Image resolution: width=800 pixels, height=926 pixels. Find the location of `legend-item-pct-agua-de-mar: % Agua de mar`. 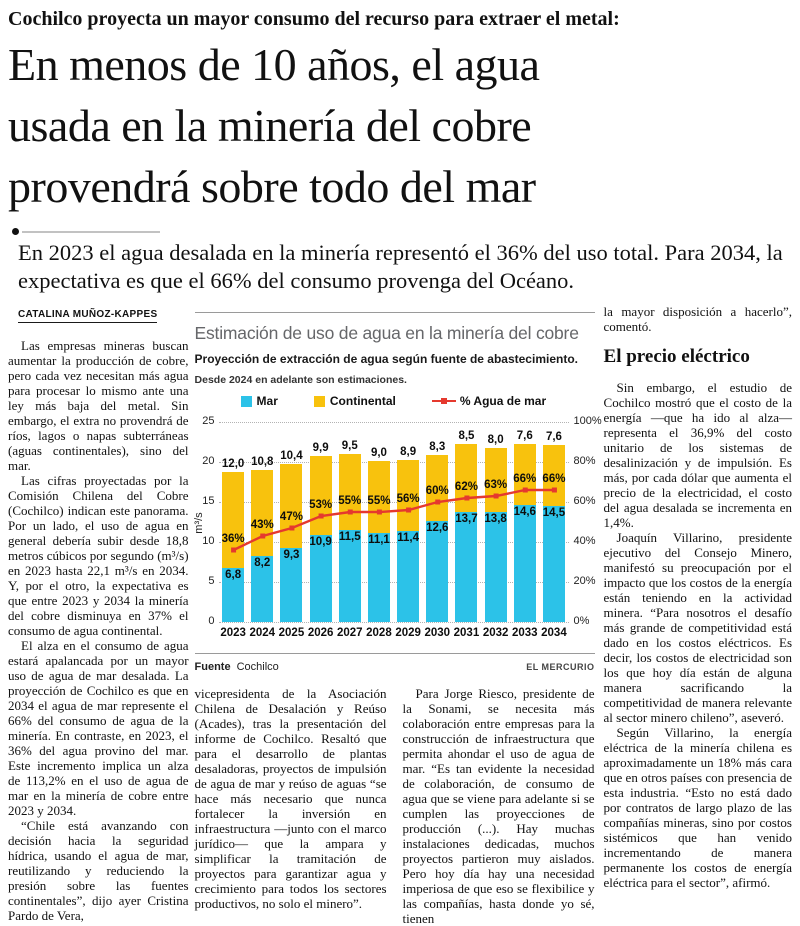

legend-item-pct-agua-de-mar: % Agua de mar is located at coordinates (489, 401).